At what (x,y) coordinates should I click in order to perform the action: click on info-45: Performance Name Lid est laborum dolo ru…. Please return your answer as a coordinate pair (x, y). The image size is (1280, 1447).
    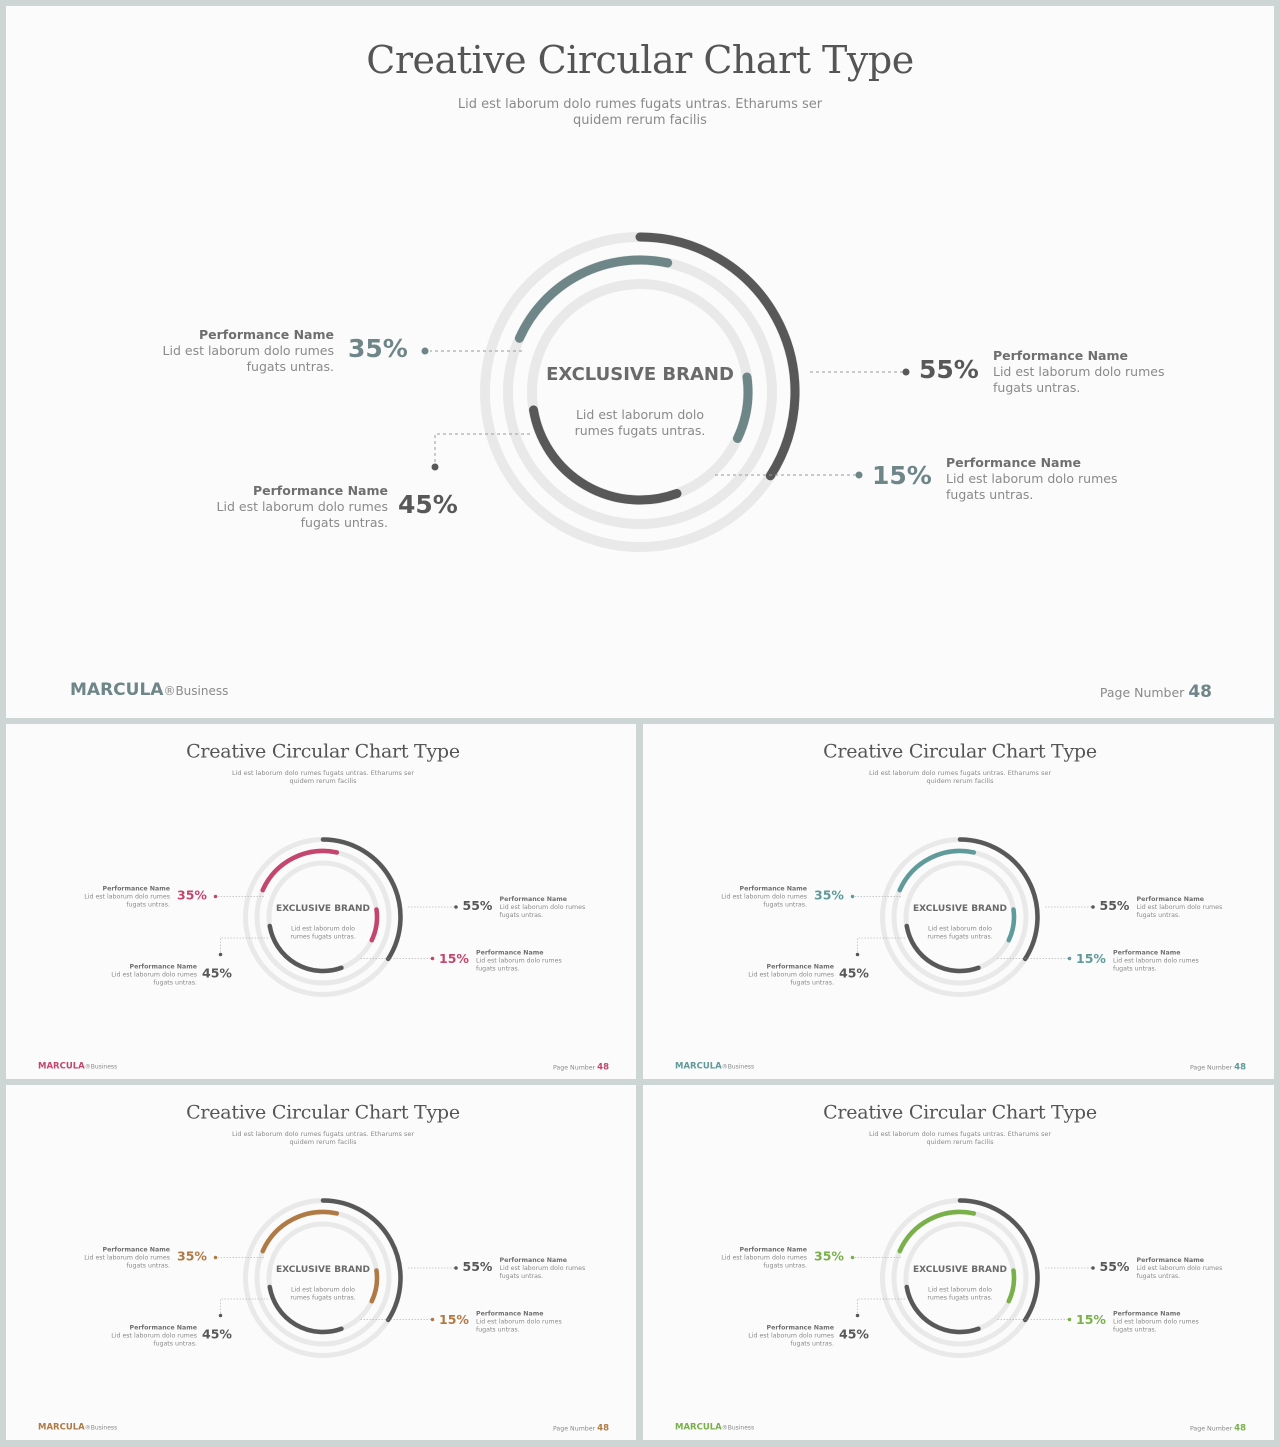
    Looking at the image, I should click on (789, 975).